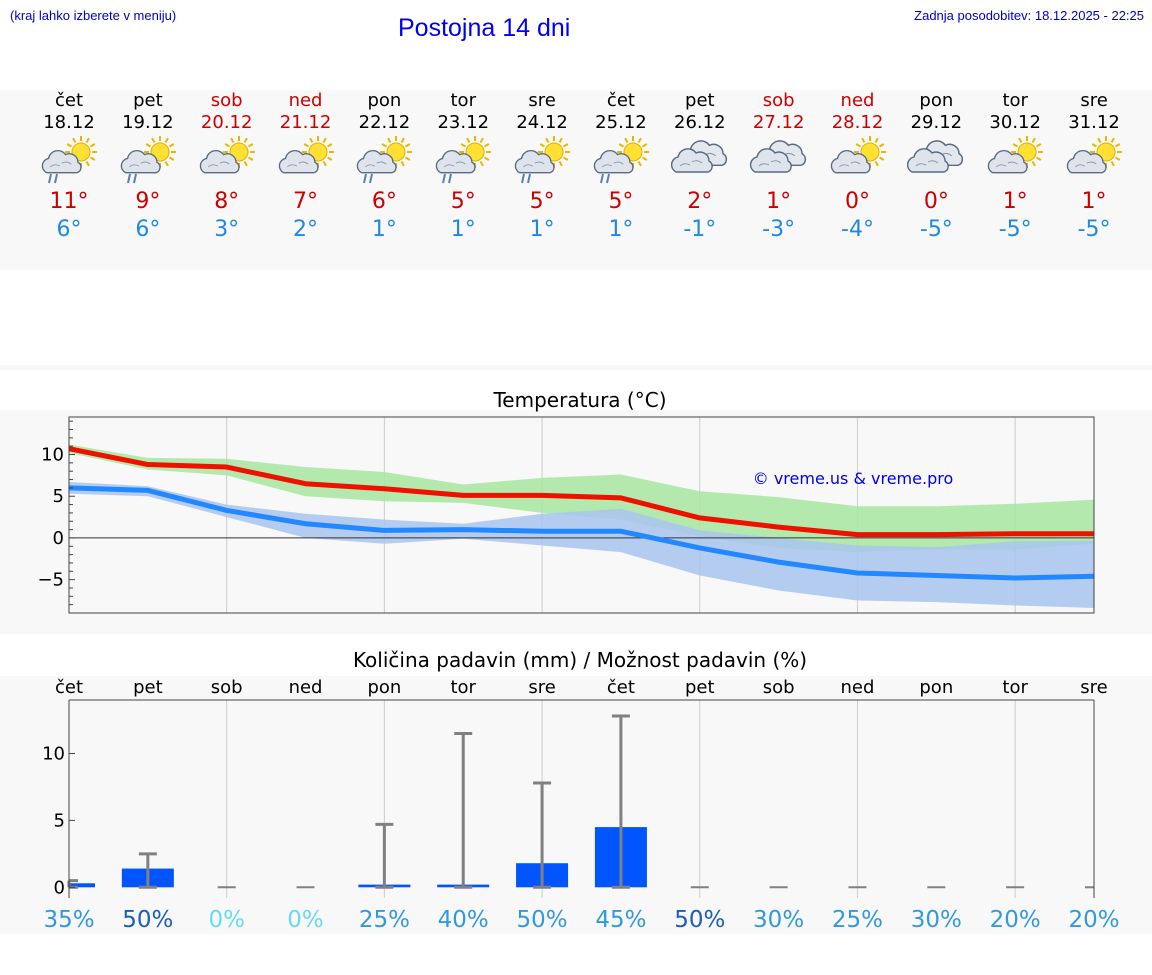 This screenshot has width=1152, height=975. I want to click on day-date: 28.12, so click(857, 122).